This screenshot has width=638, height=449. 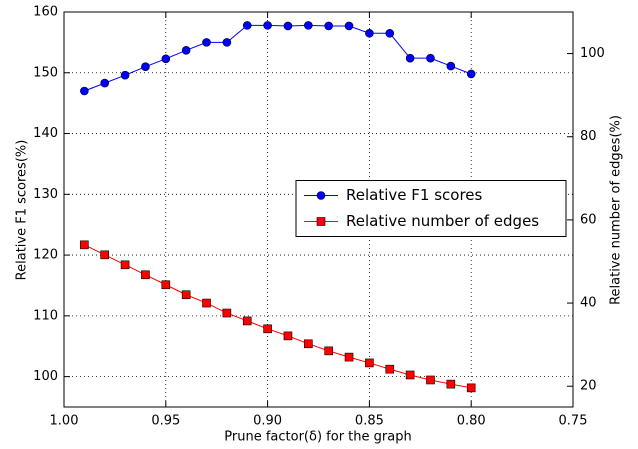 What do you see at coordinates (588, 136) in the screenshot?
I see `y2-tick-label: 80` at bounding box center [588, 136].